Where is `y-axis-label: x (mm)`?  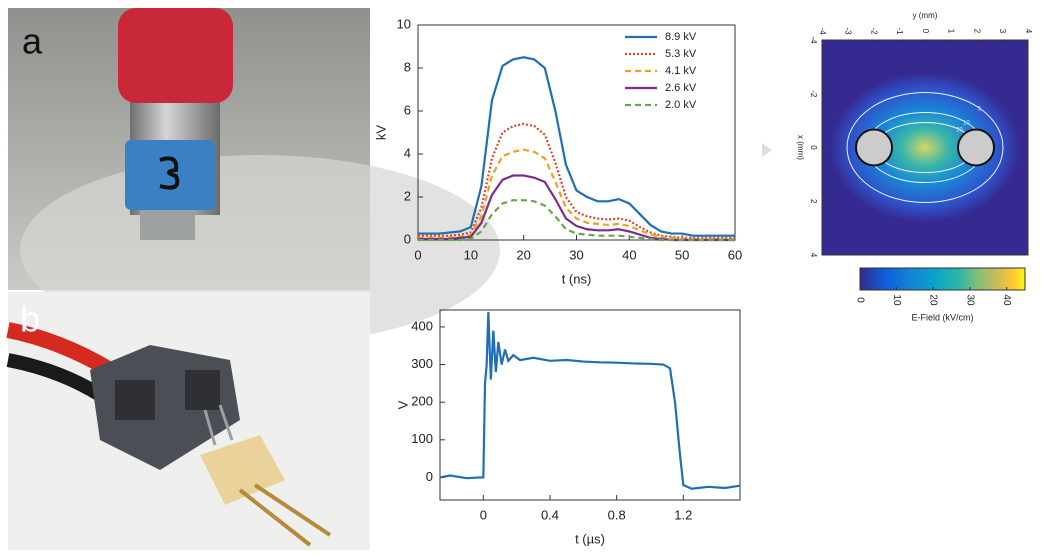
y-axis-label: x (mm) is located at coordinates (800, 147).